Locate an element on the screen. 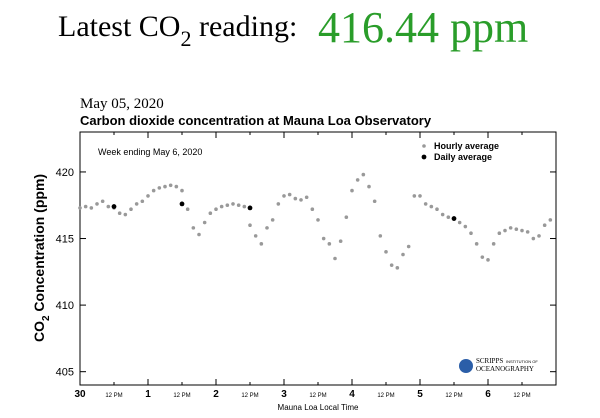  x-tick-label: 5 is located at coordinates (420, 394).